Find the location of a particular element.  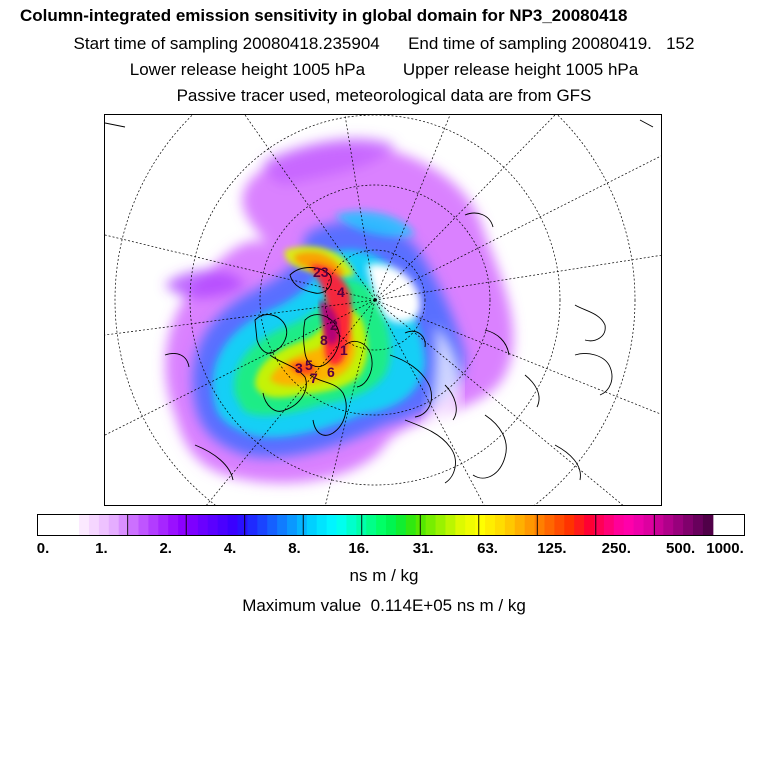

release-marker-label: 5 is located at coordinates (309, 365).